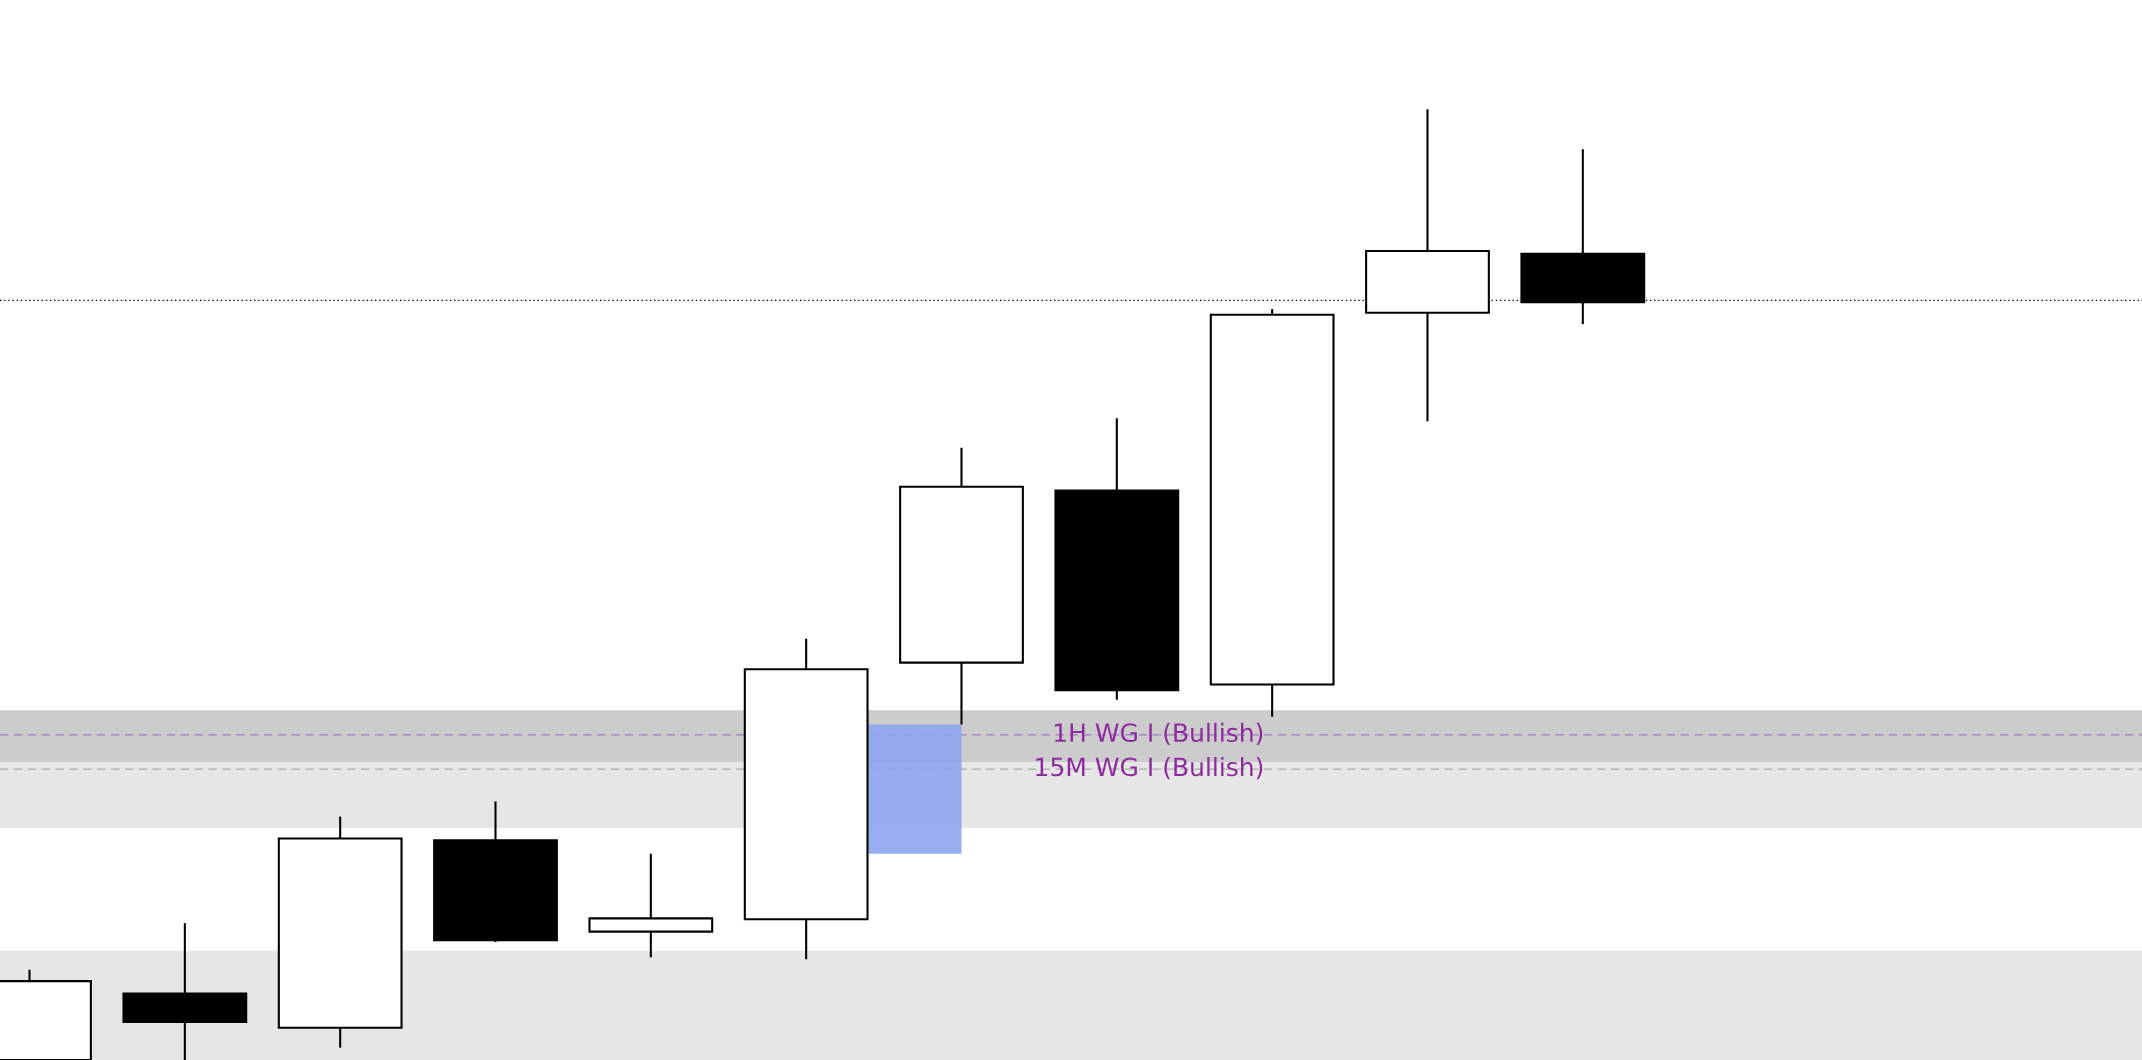 Image resolution: width=2142 pixels, height=1060 pixels. Describe the element at coordinates (1149, 768) in the screenshot. I see `ref-line-label: 15M WG I (Bullish)` at that location.